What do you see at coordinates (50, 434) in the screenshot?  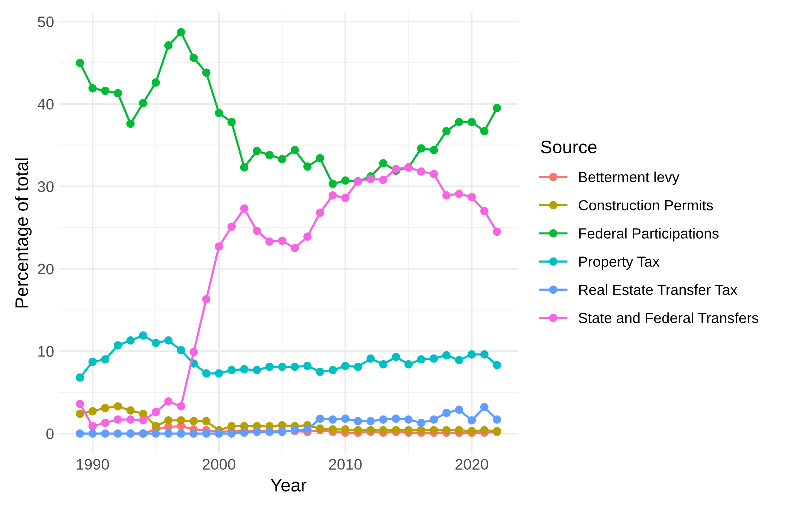 I see `y-tick-label: 0` at bounding box center [50, 434].